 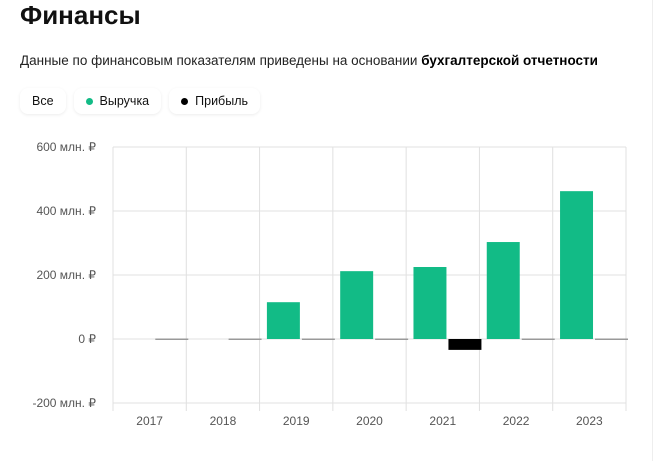 What do you see at coordinates (245, 339) in the screenshot?
I see `bar-profit-2018` at bounding box center [245, 339].